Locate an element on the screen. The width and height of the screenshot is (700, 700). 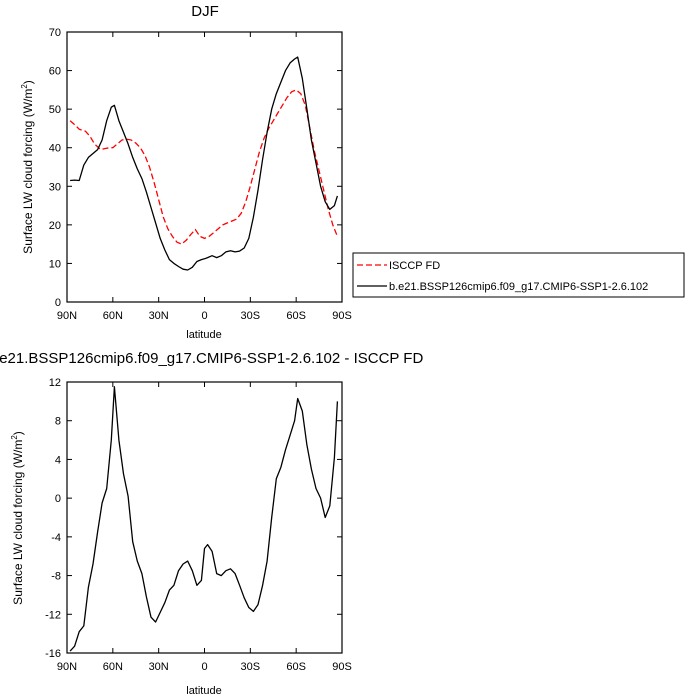
top-xtick-label: 30S is located at coordinates (251, 316).